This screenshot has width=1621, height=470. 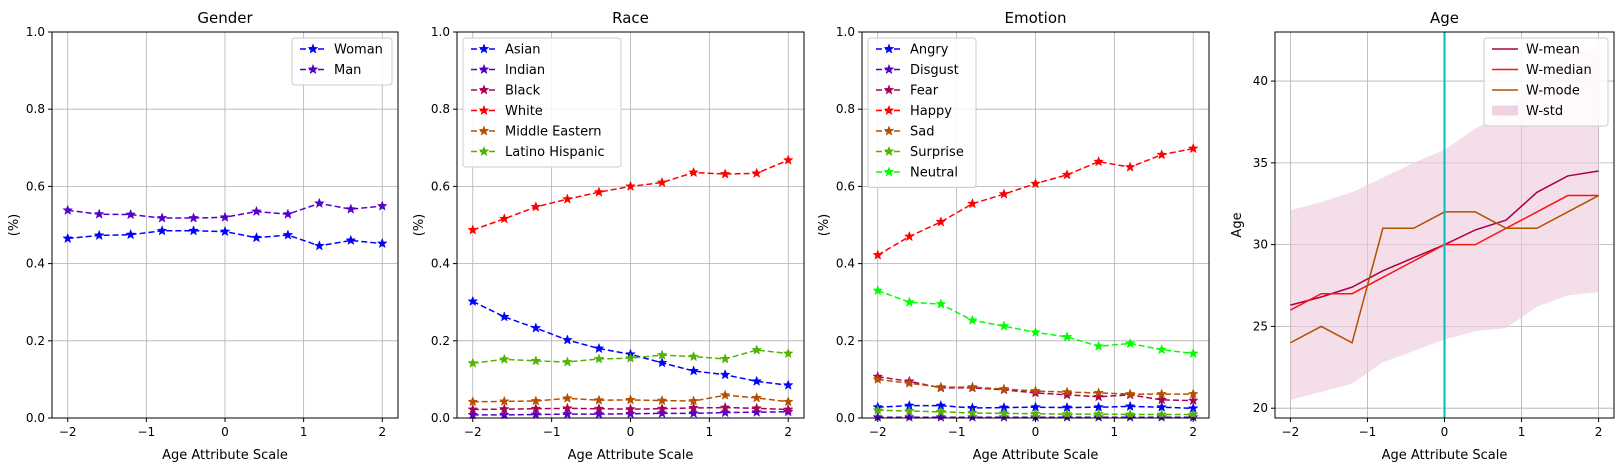 I want to click on legend-label: W-std, so click(x=1544, y=111).